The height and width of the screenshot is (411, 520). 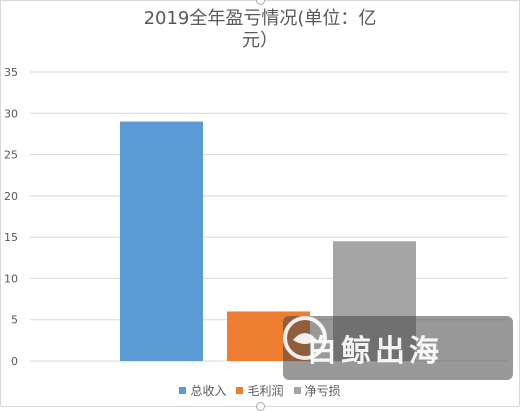 I want to click on legend: 总收入 毛利润 净亏损, so click(x=260, y=390).